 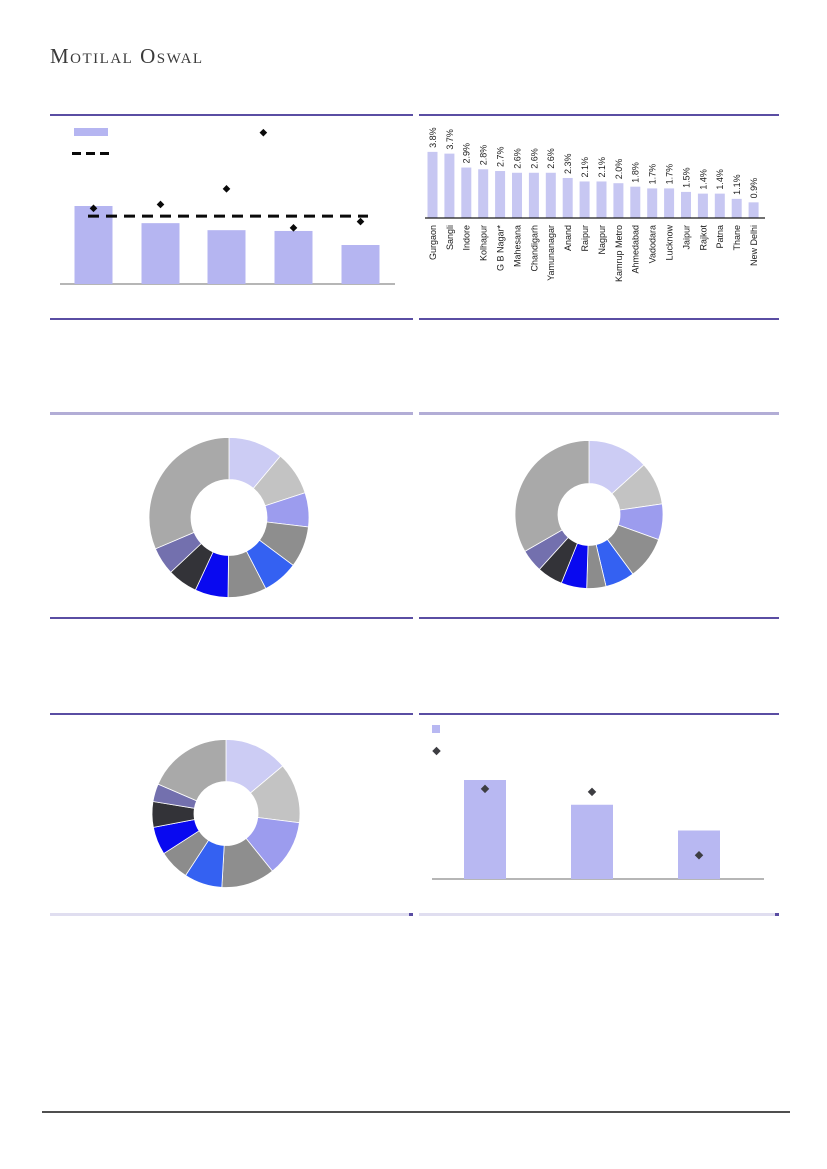 I want to click on top-left-bar-scatter-chart, so click(x=227, y=206).